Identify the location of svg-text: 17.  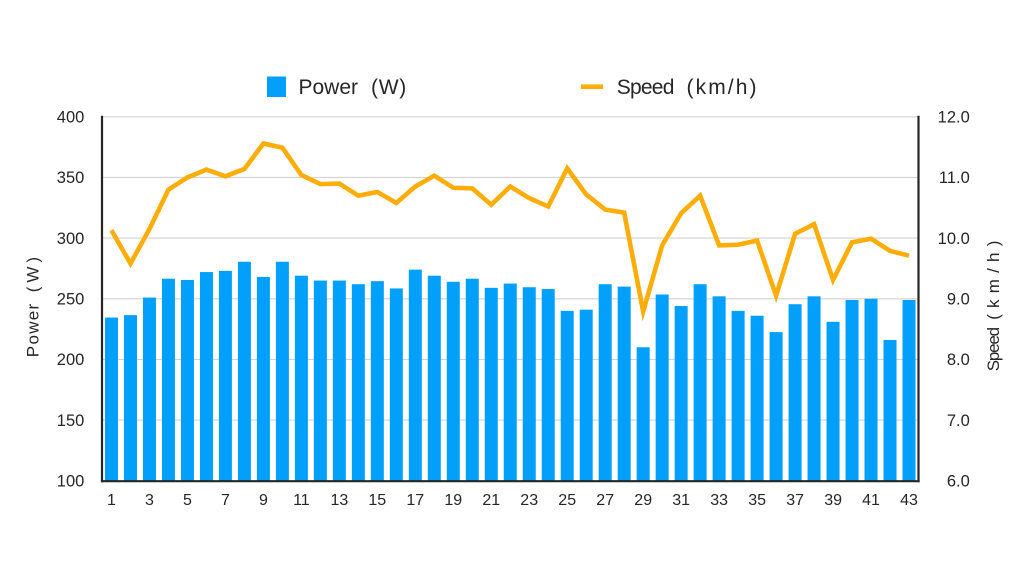
(415, 500).